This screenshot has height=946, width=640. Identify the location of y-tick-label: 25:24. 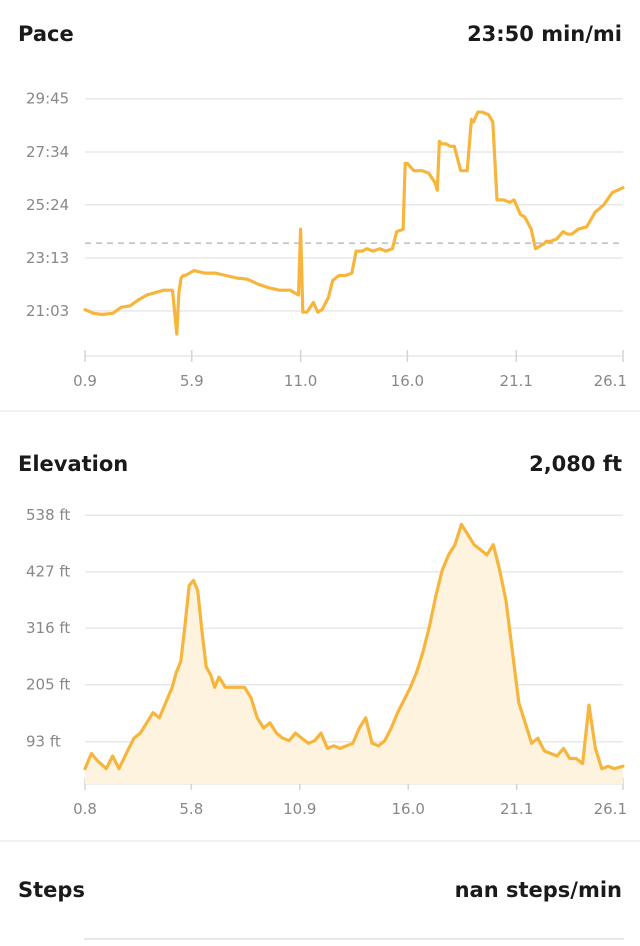
(47, 205).